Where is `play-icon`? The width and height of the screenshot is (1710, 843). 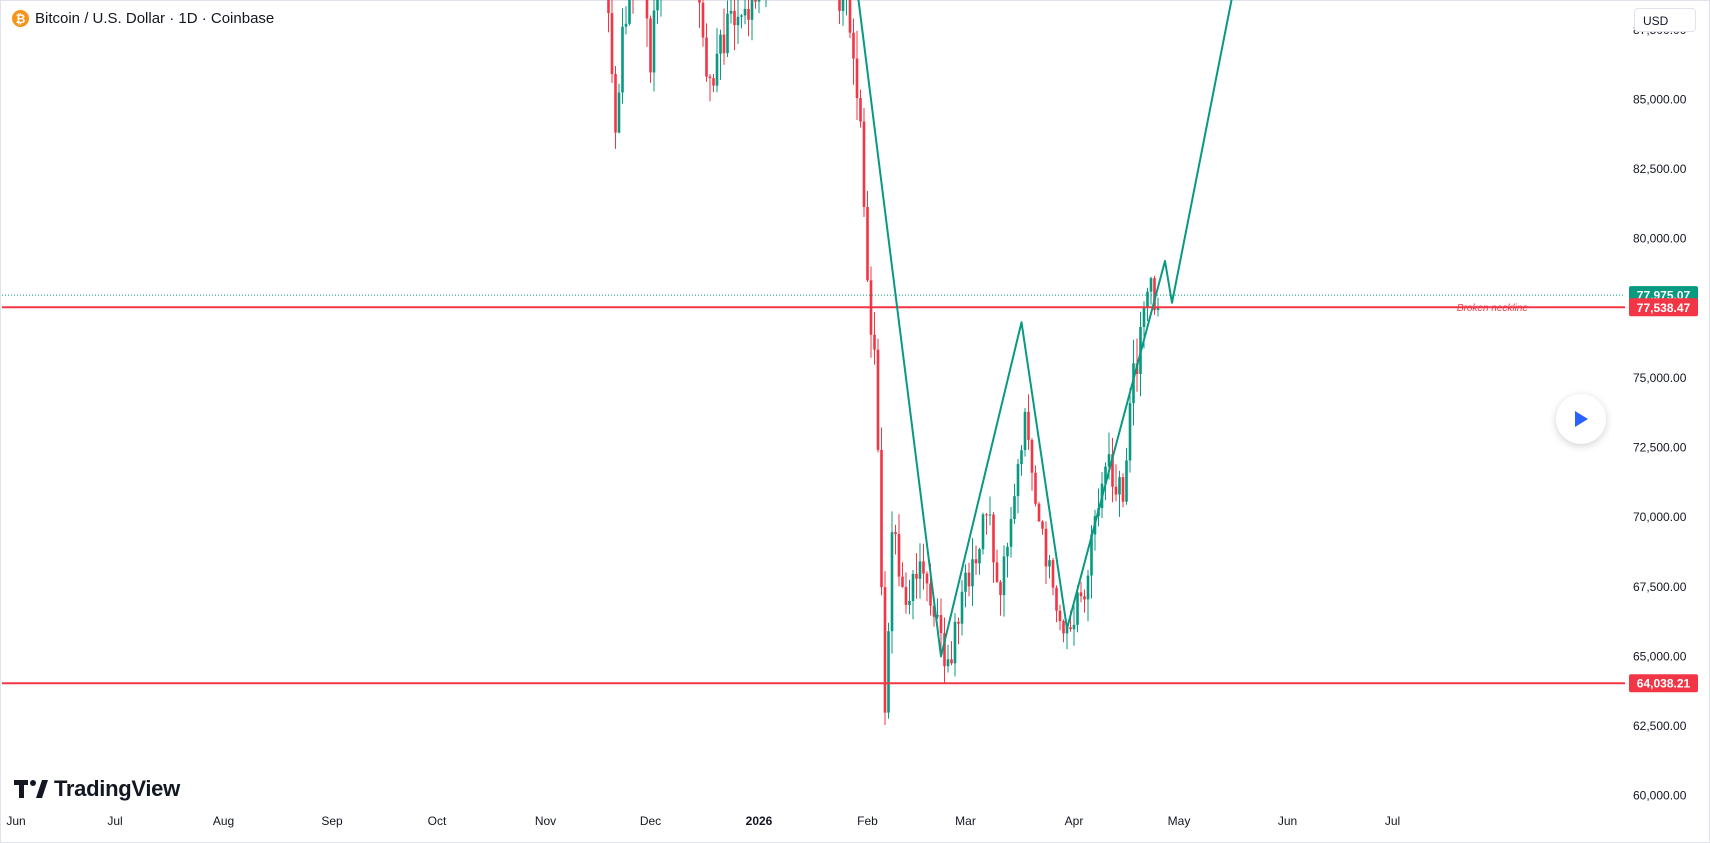
play-icon is located at coordinates (1581, 419).